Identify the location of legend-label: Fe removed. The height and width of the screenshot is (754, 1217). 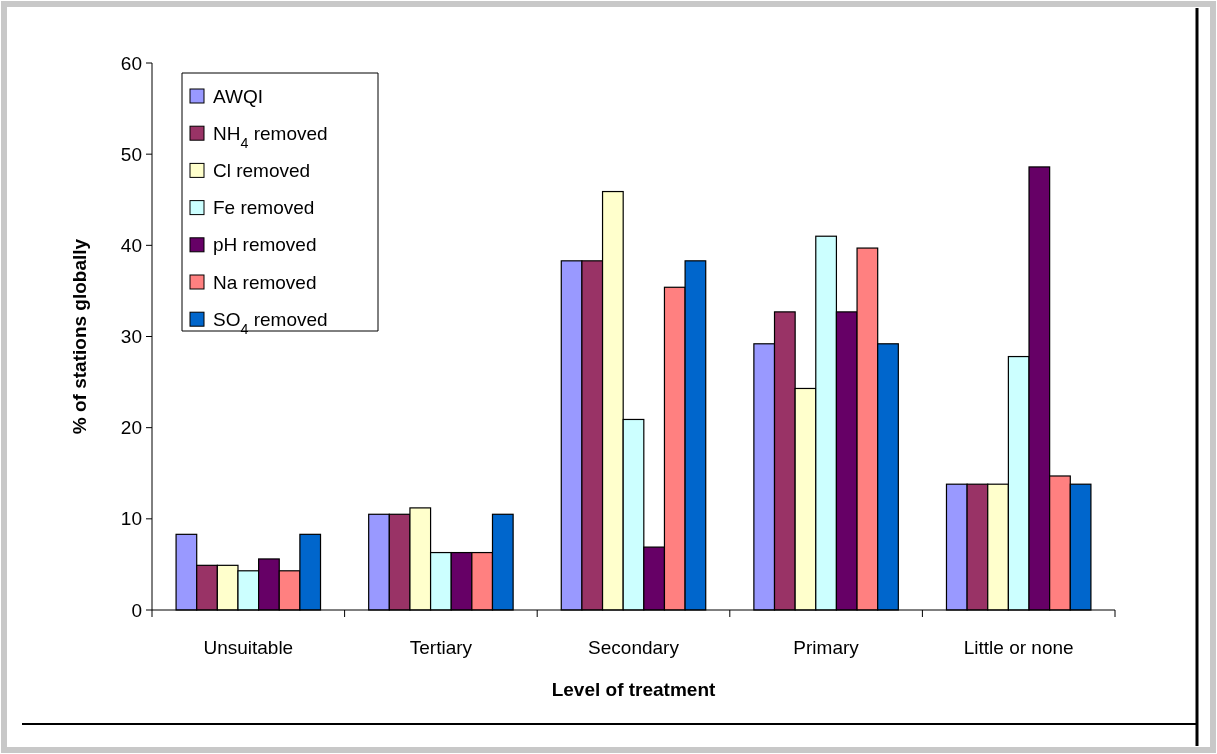
(264, 208).